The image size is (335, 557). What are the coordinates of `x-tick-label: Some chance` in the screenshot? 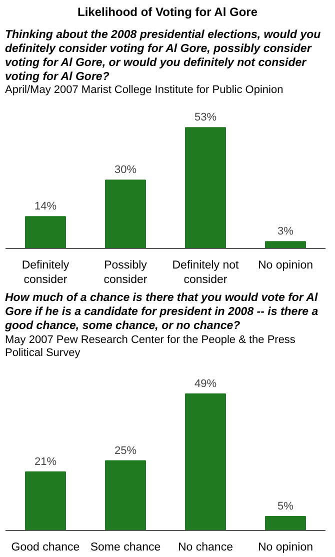 It's located at (125, 548).